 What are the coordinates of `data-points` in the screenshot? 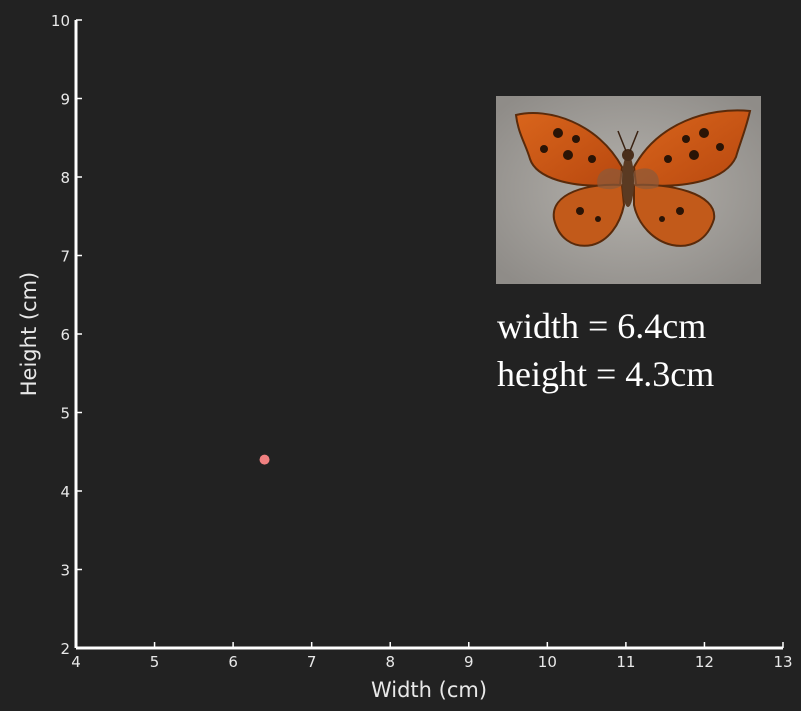 It's located at (264, 459).